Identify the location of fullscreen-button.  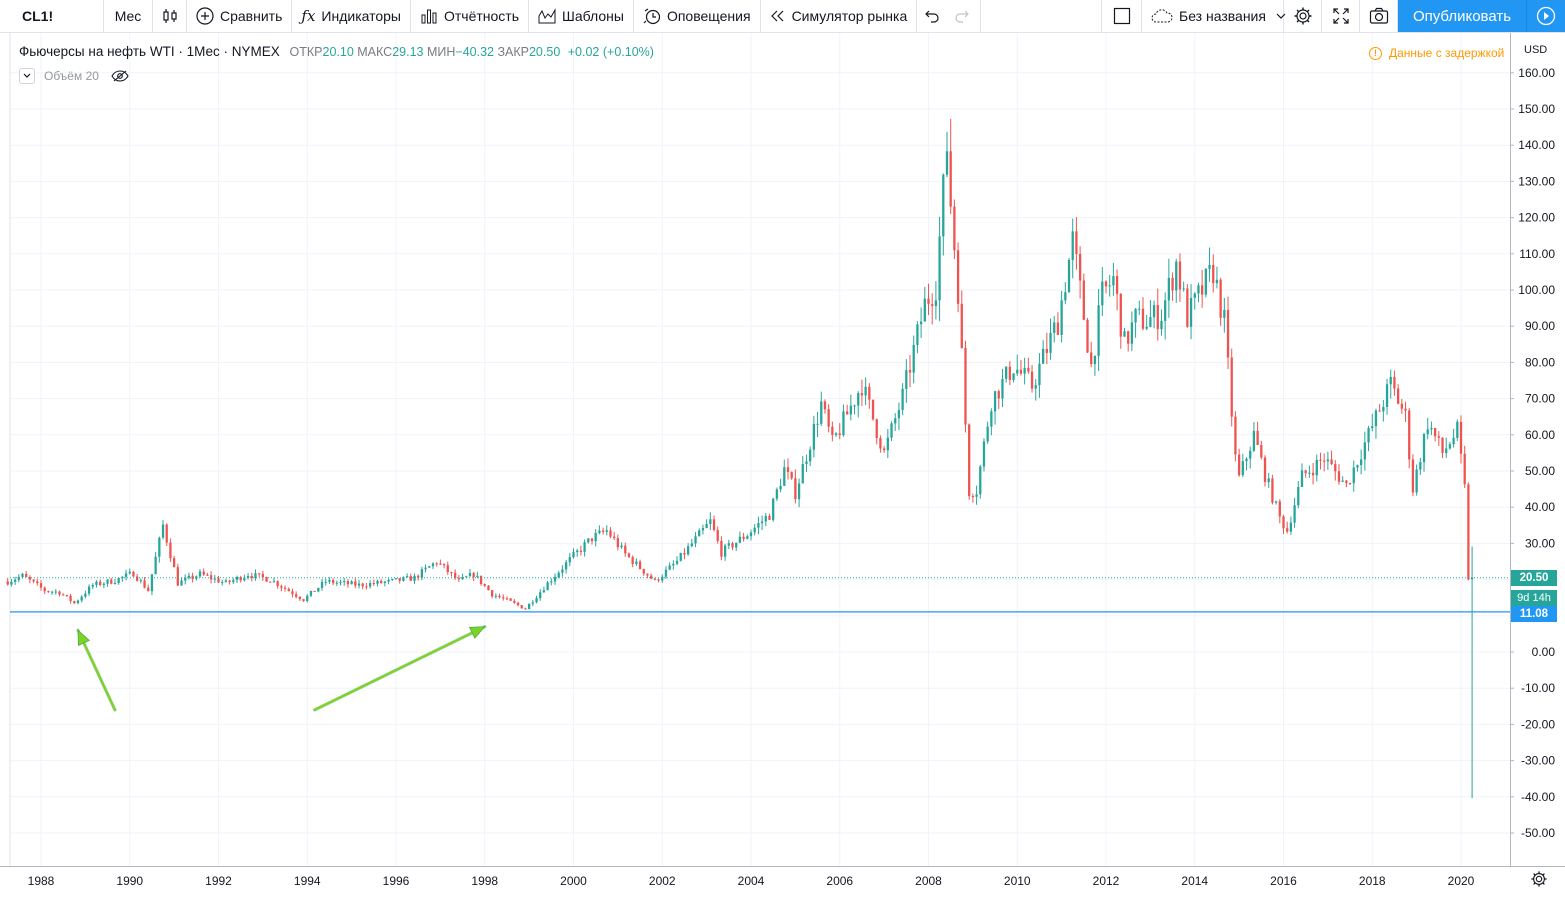
(1341, 16).